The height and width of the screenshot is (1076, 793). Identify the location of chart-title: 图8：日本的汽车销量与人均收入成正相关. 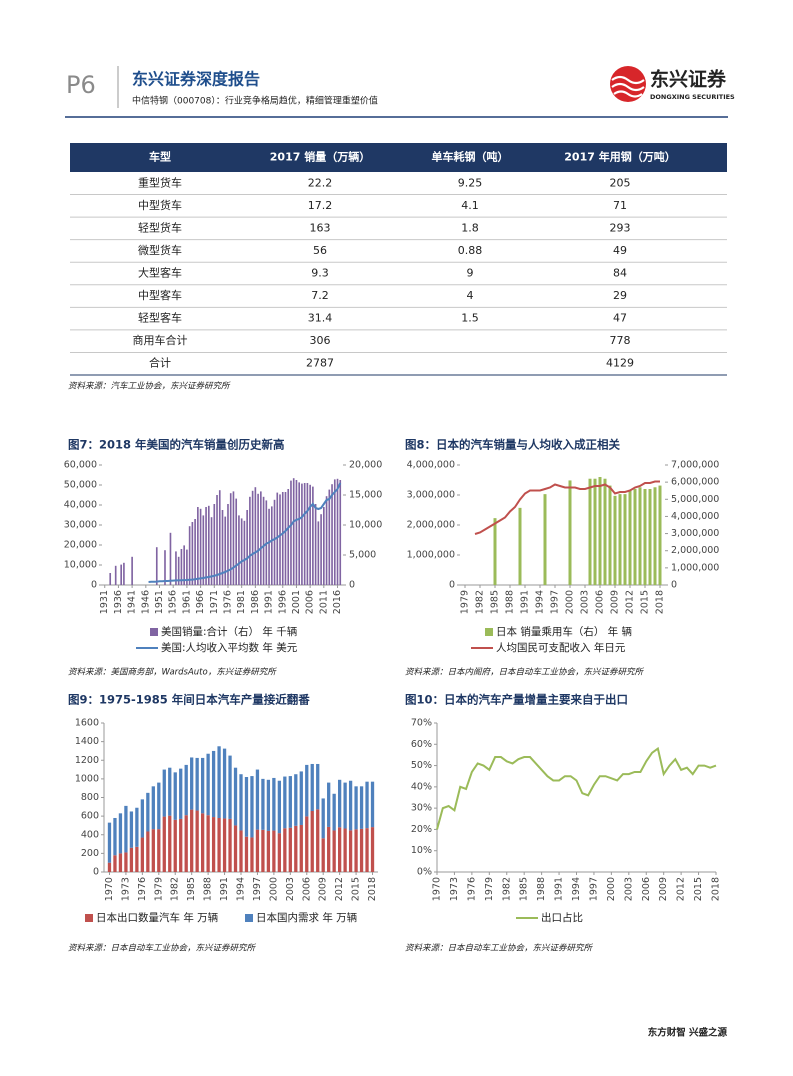
(512, 445).